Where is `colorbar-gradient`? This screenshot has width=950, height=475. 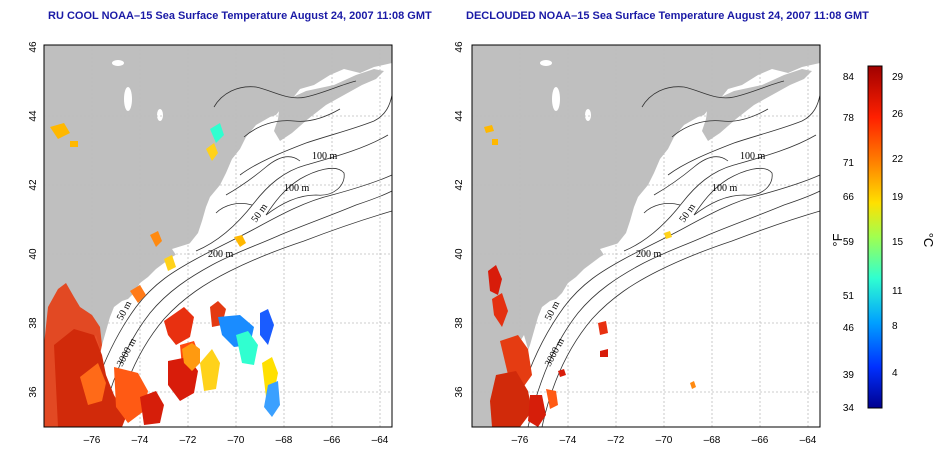
colorbar-gradient is located at coordinates (875, 237).